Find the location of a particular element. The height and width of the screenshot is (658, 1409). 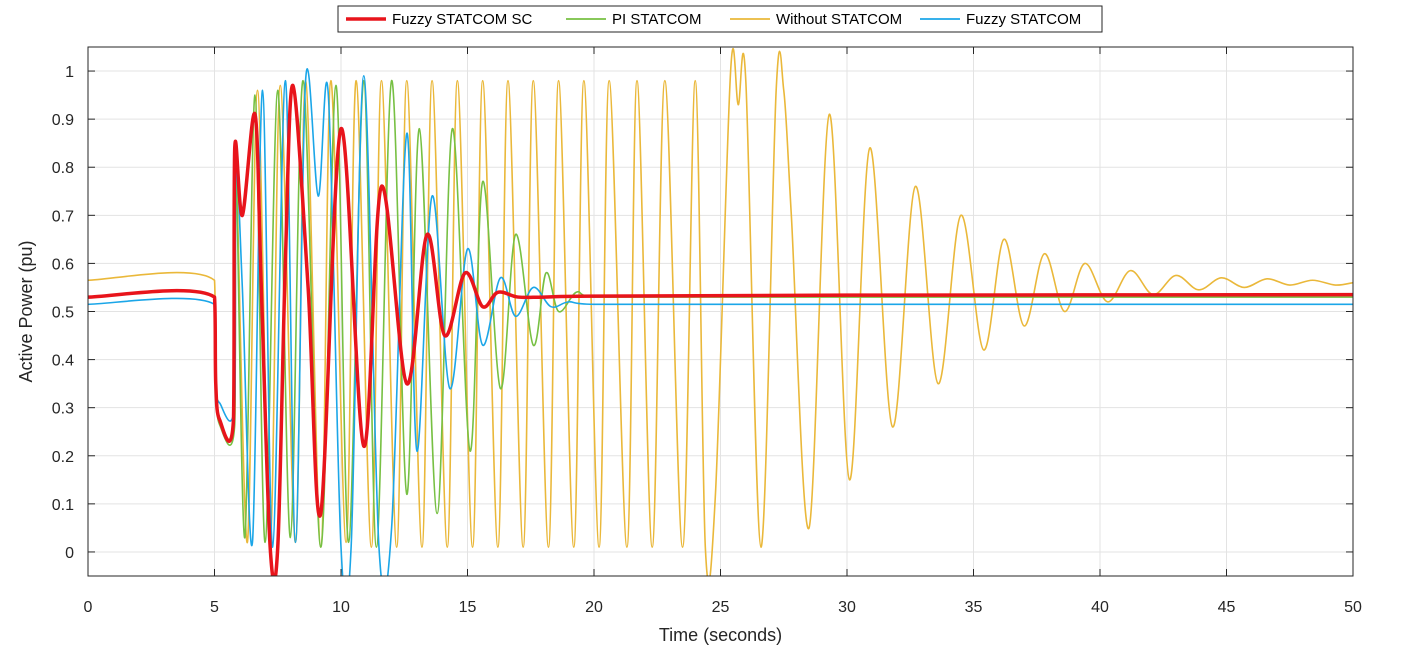

y-tick-label: 0.7 is located at coordinates (63, 216).